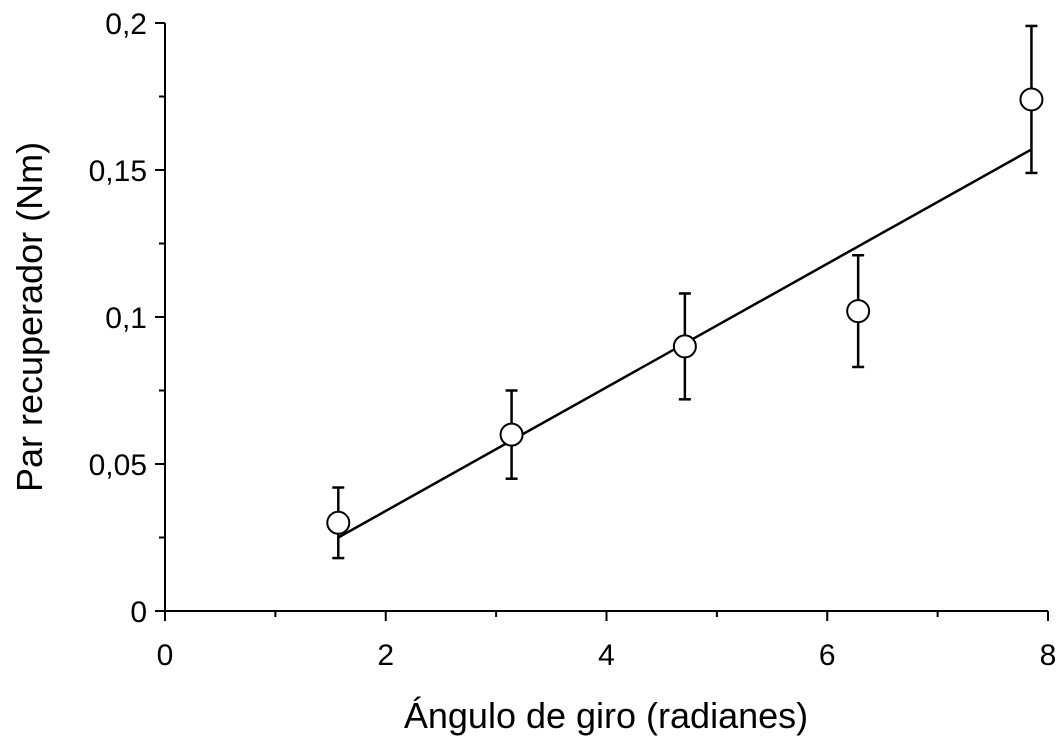 The height and width of the screenshot is (737, 1061). What do you see at coordinates (126, 24) in the screenshot?
I see `y-tick-label: 0,2` at bounding box center [126, 24].